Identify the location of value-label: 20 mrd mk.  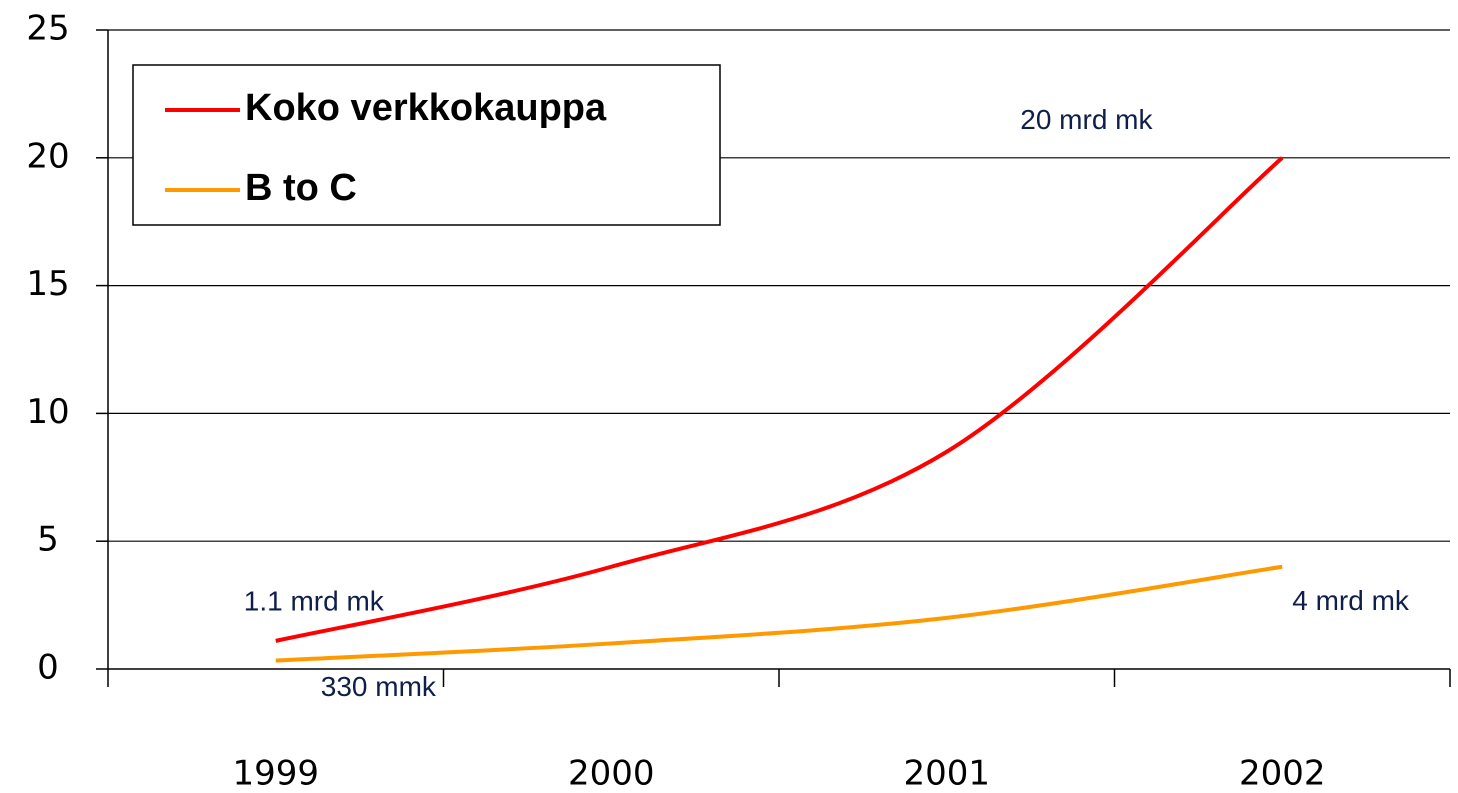
(1086, 119).